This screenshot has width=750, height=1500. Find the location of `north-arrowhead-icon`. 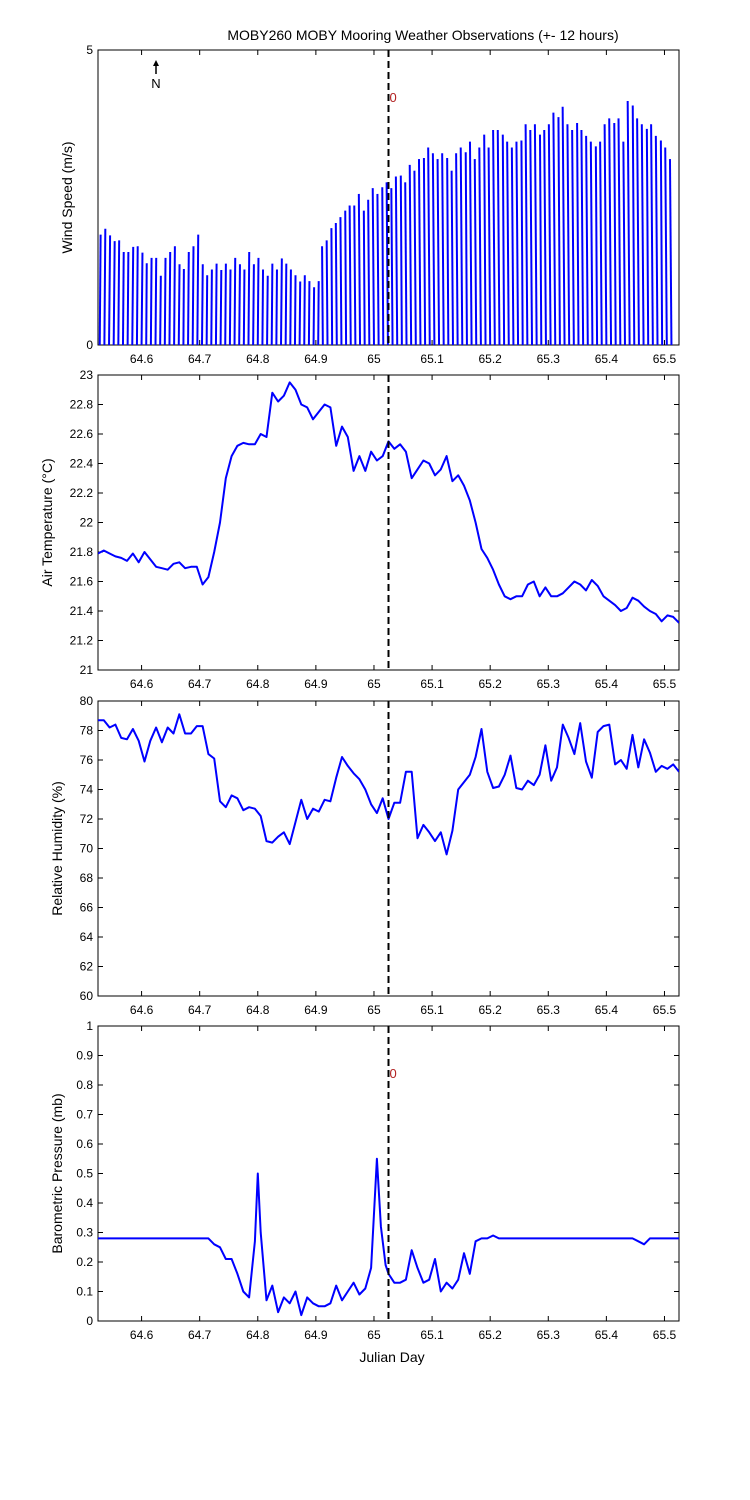

north-arrowhead-icon is located at coordinates (156, 63).